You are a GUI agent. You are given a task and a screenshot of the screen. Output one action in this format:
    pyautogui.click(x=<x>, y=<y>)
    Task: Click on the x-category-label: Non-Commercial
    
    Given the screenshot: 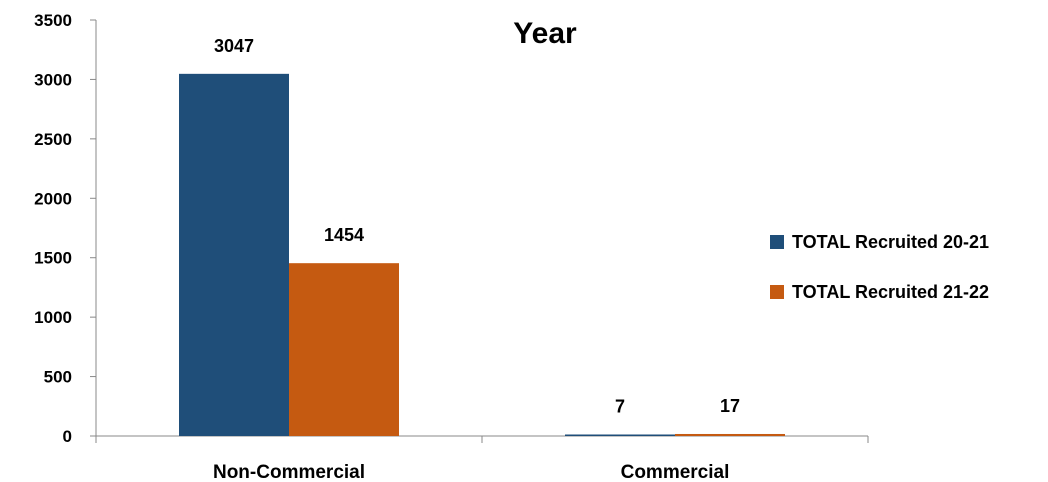 What is the action you would take?
    pyautogui.click(x=289, y=472)
    